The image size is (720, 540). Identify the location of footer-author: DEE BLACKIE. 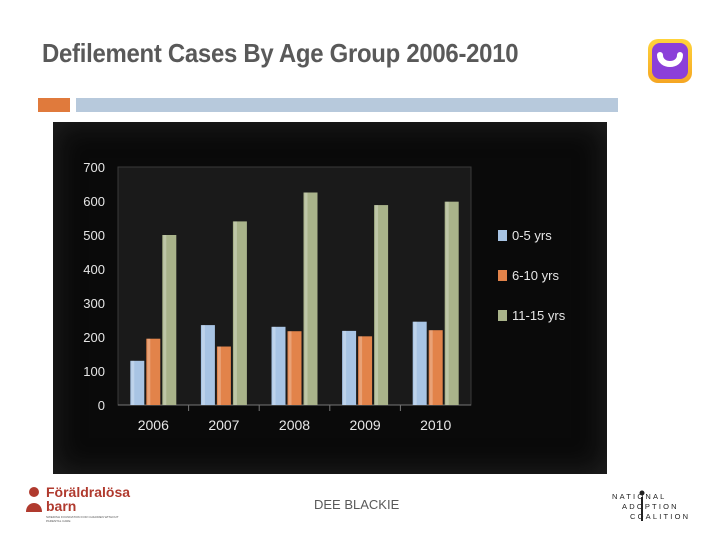
(357, 504).